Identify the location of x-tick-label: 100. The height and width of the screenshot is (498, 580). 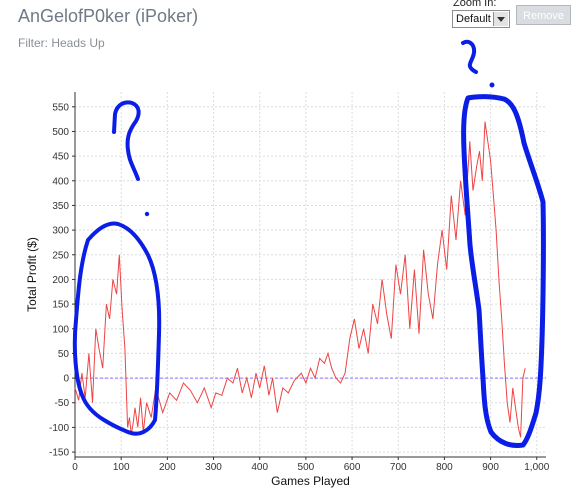
(121, 467).